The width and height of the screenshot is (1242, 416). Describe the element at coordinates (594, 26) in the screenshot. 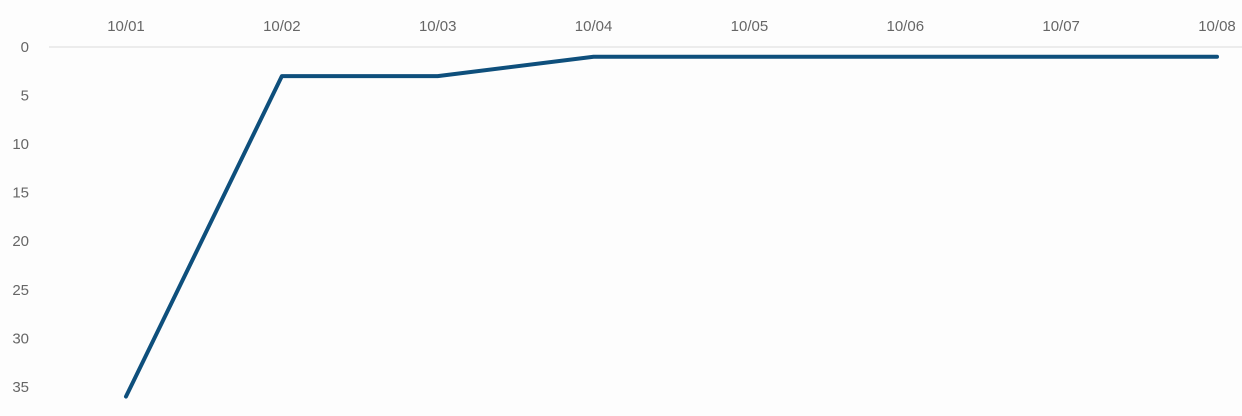

I see `x-tick-label: 10/04` at that location.